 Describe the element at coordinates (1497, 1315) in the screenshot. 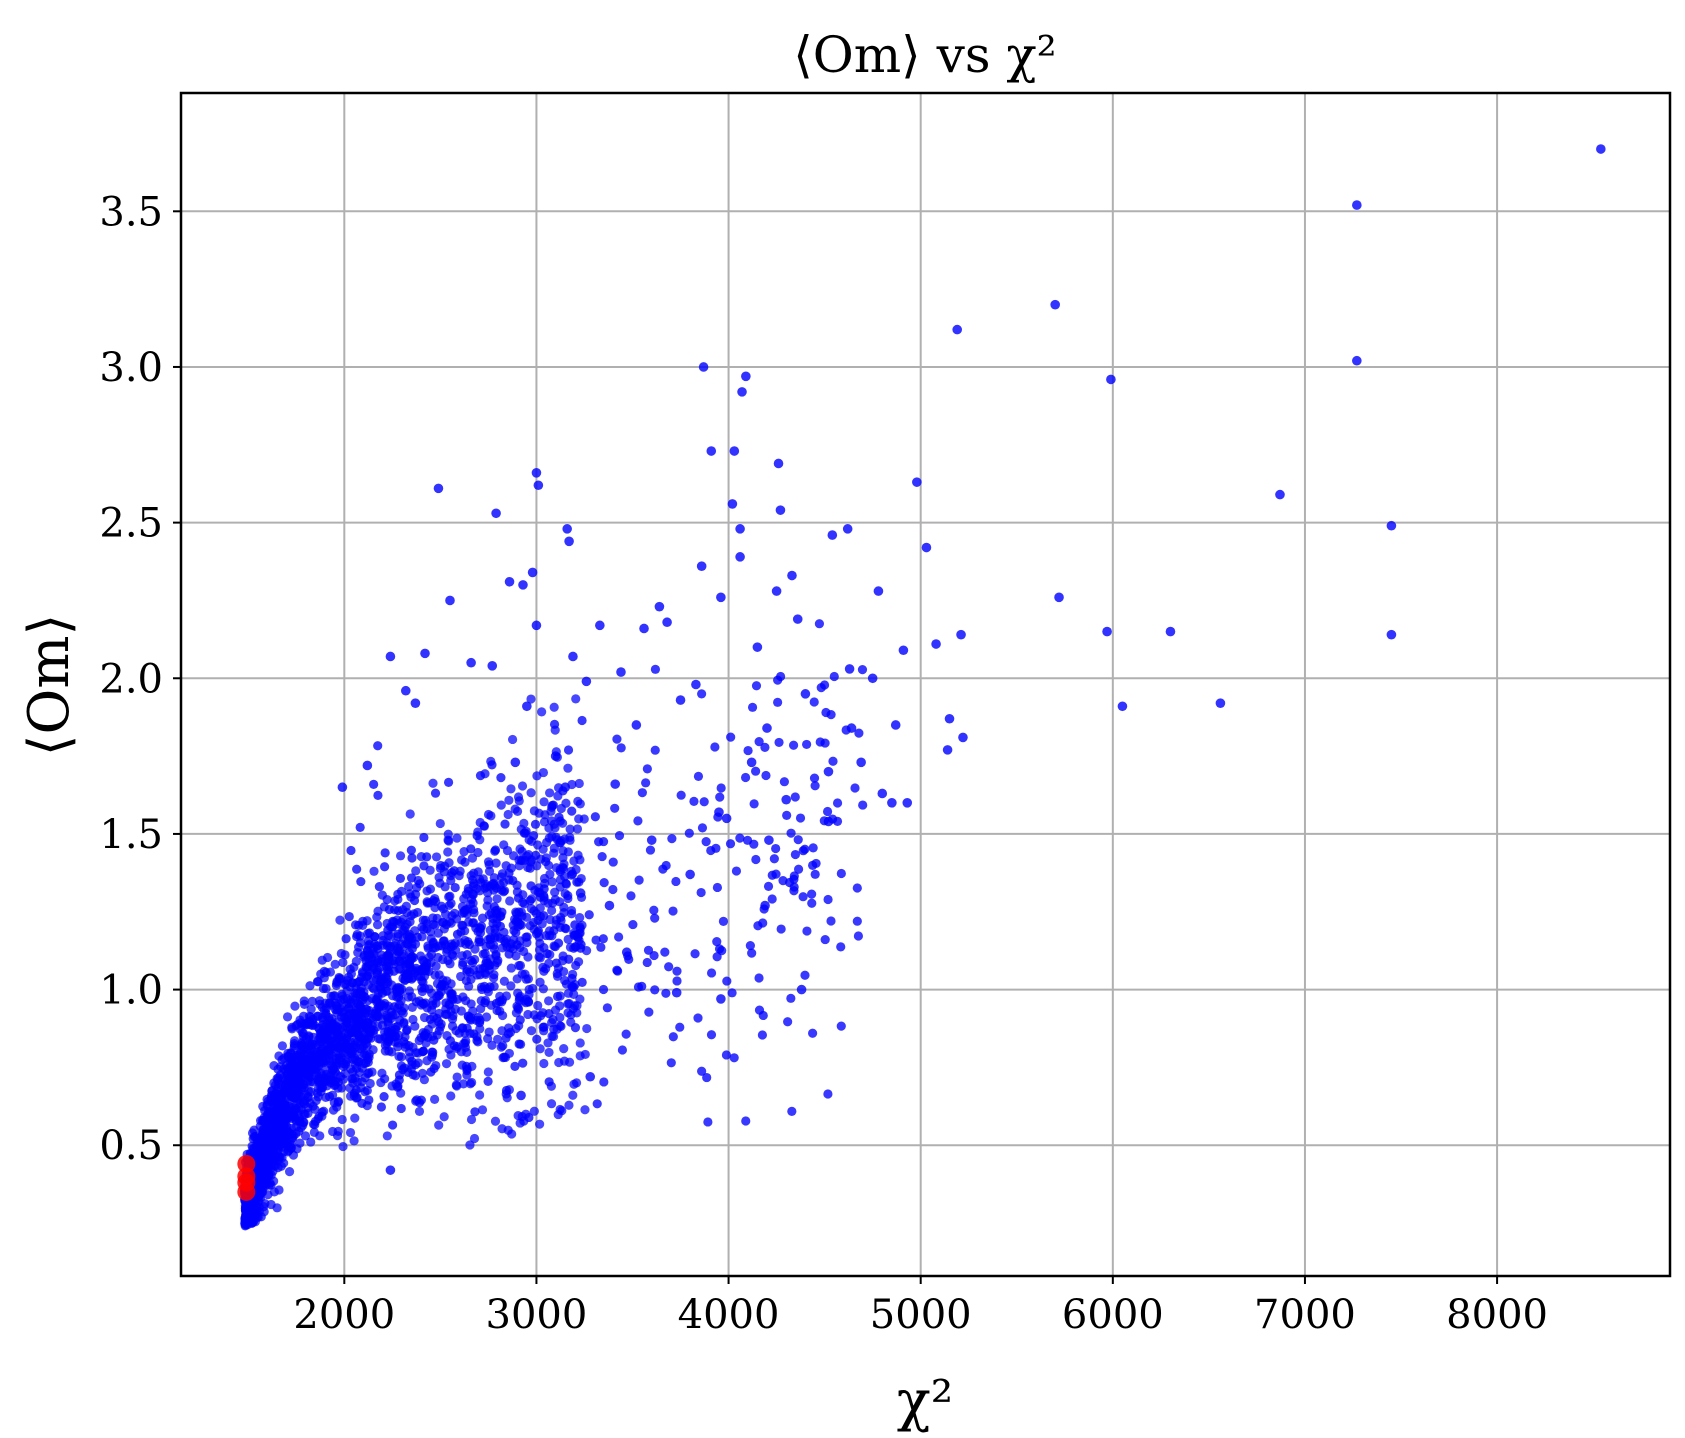

I see `x-tick-label: 8000` at that location.